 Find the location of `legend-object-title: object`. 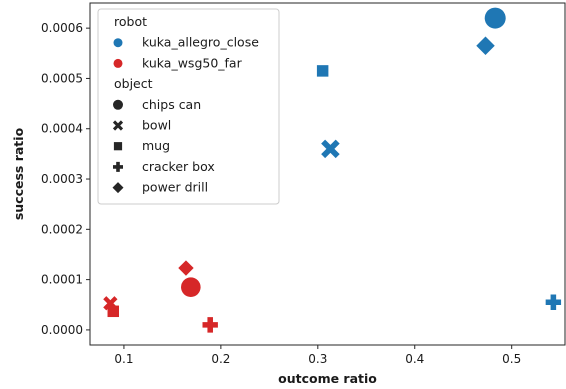

legend-object-title: object is located at coordinates (133, 83).